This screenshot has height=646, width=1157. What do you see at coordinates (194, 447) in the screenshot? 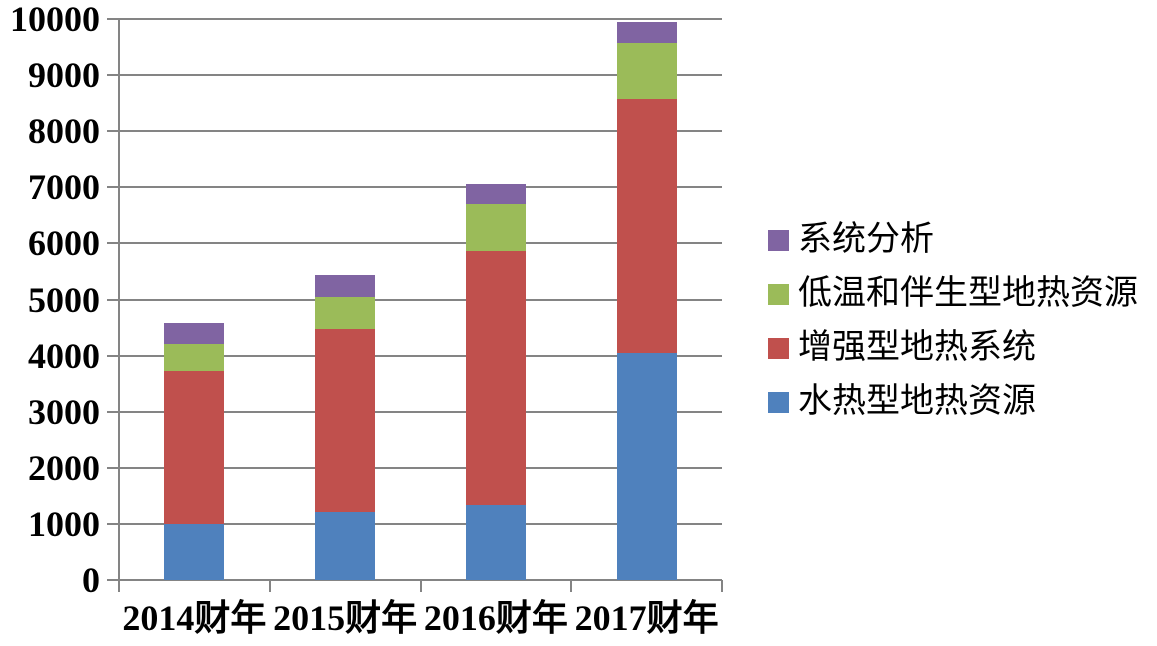
I see `bar-segment-2014财年-增强型地热系统` at bounding box center [194, 447].